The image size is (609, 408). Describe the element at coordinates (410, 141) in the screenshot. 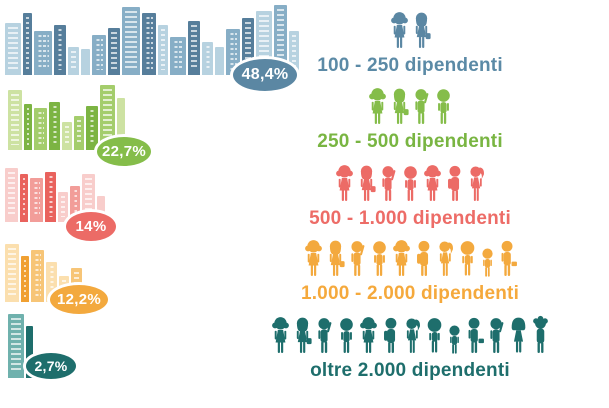

I see `legend-label: 250 - 500 dipendenti` at that location.